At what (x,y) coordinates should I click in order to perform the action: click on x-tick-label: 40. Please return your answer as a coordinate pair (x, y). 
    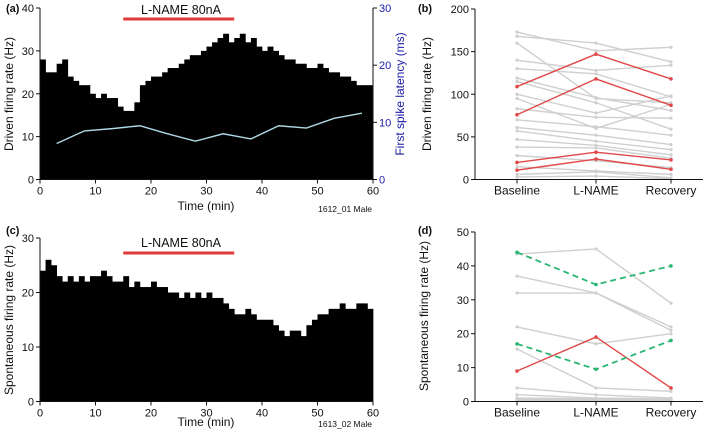
    Looking at the image, I should click on (262, 414).